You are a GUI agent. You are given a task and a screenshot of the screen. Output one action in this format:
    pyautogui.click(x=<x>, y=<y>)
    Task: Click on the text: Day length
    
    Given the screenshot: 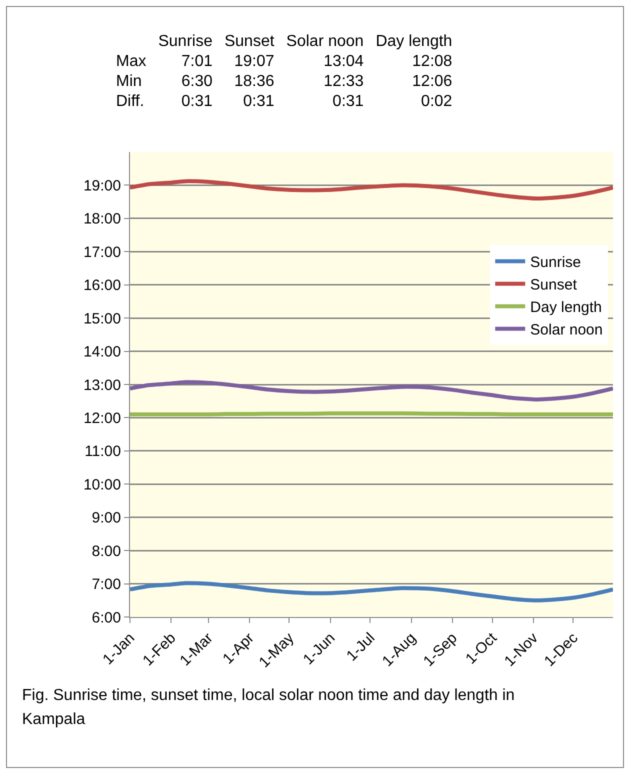 What is the action you would take?
    pyautogui.click(x=414, y=42)
    